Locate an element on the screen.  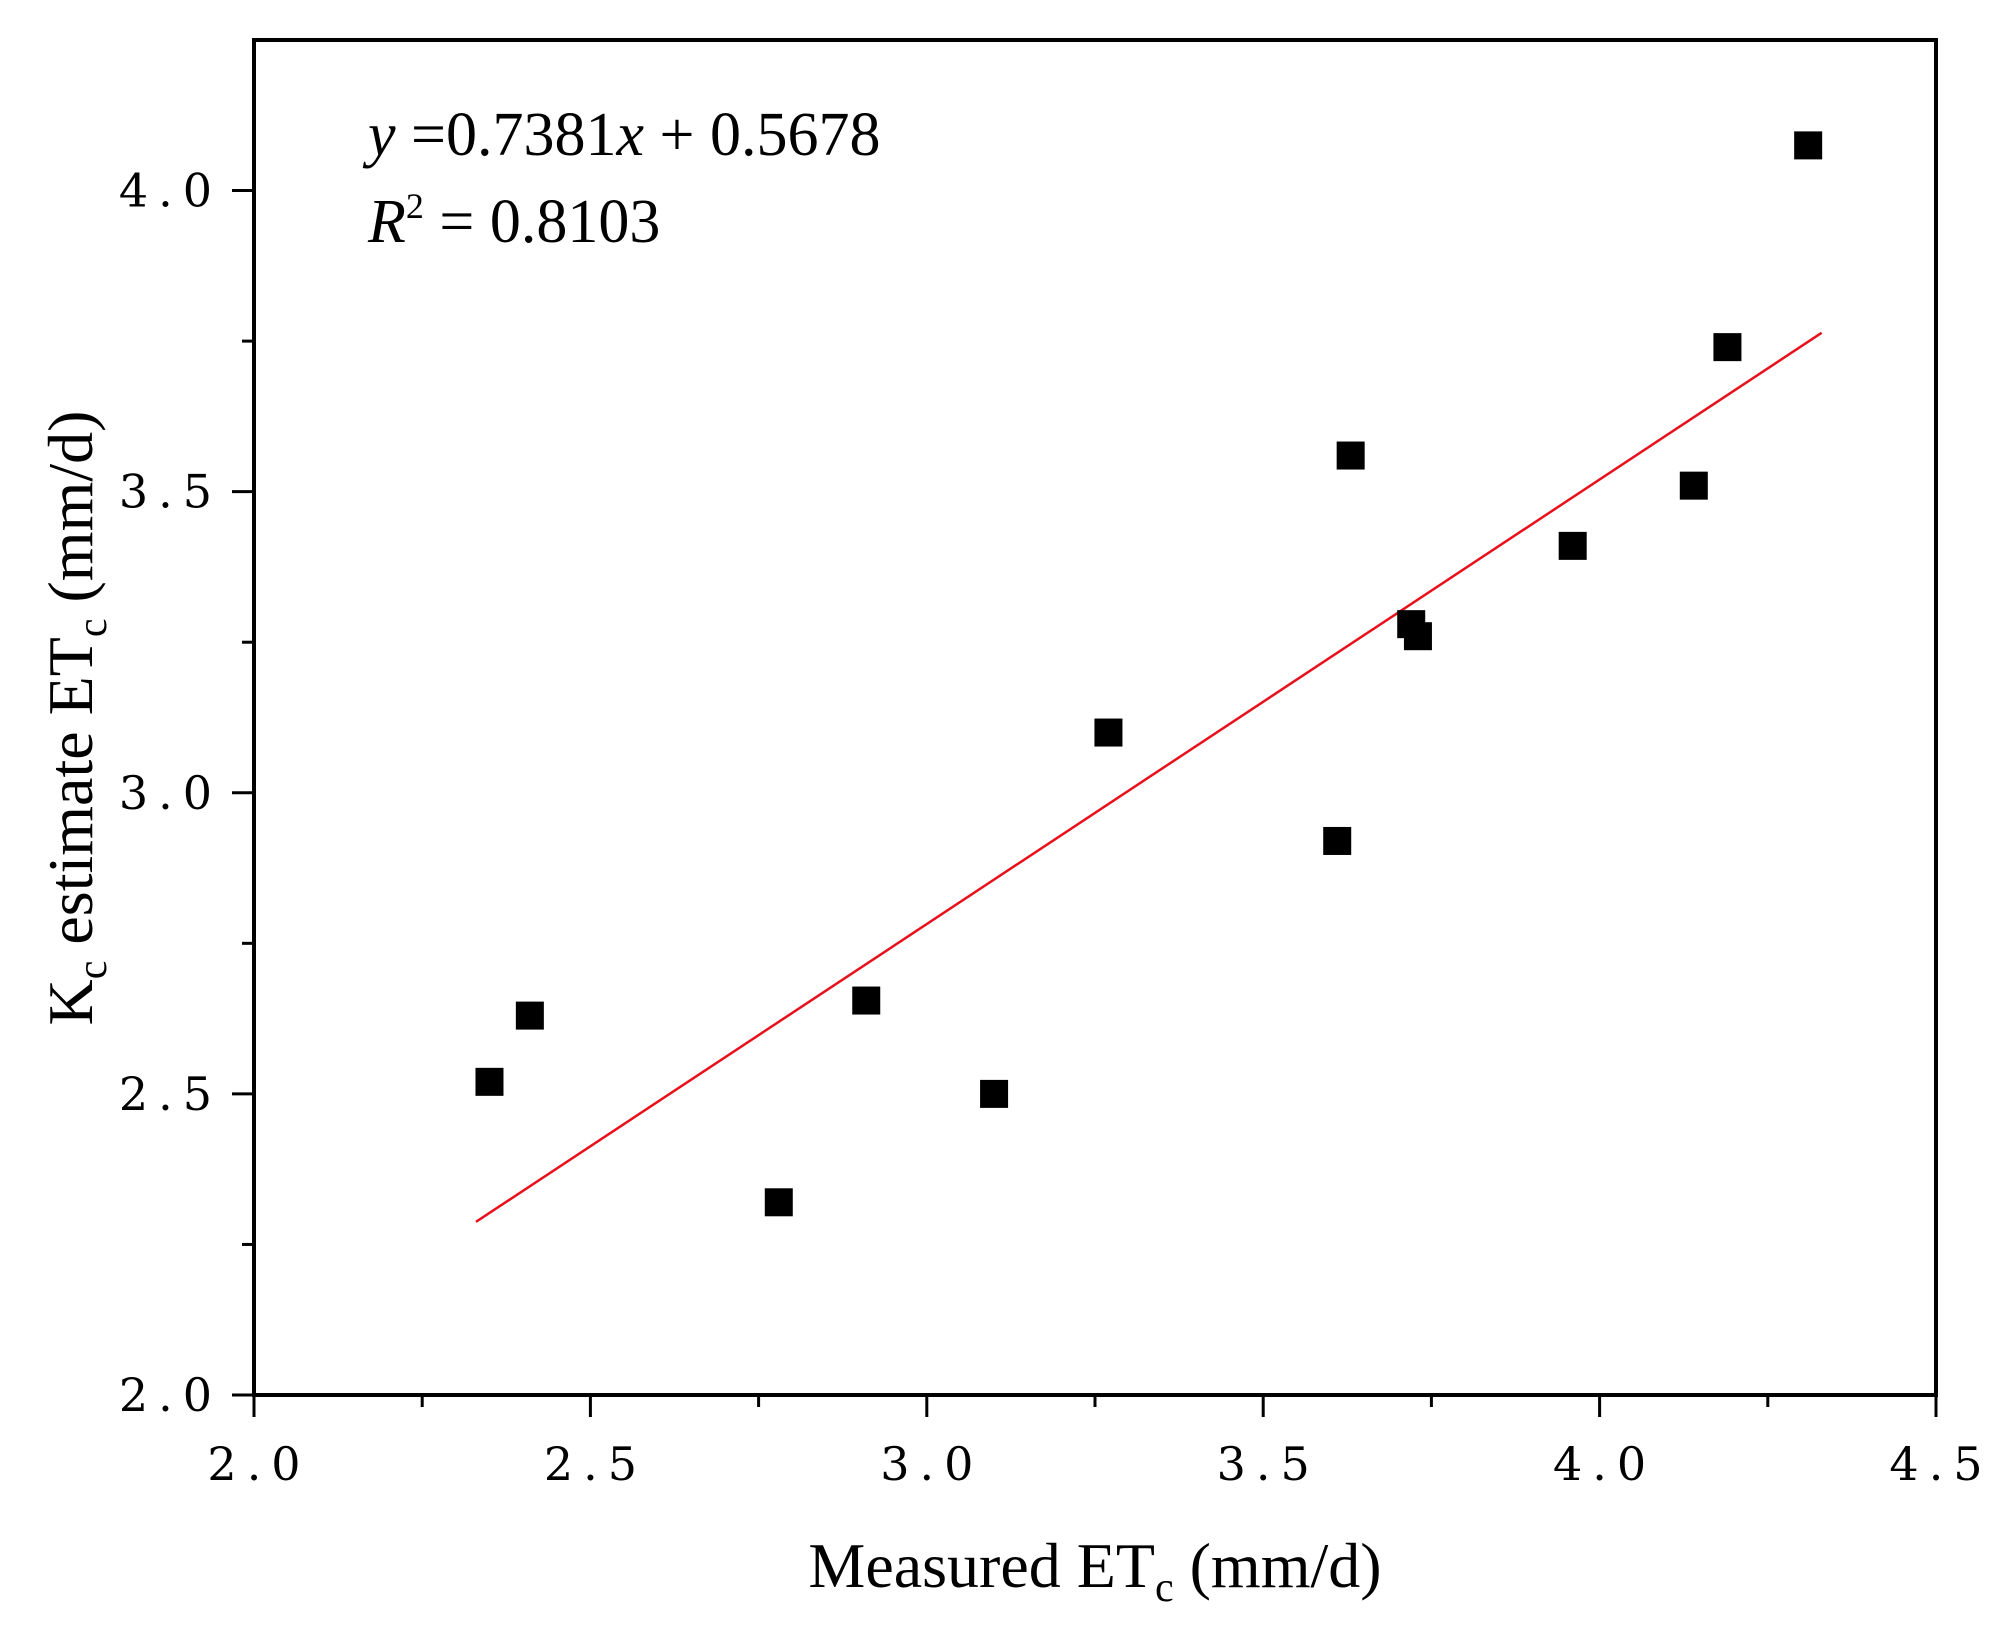
equation-annotation: y =0.7381x + 0.5678 is located at coordinates (621, 135).